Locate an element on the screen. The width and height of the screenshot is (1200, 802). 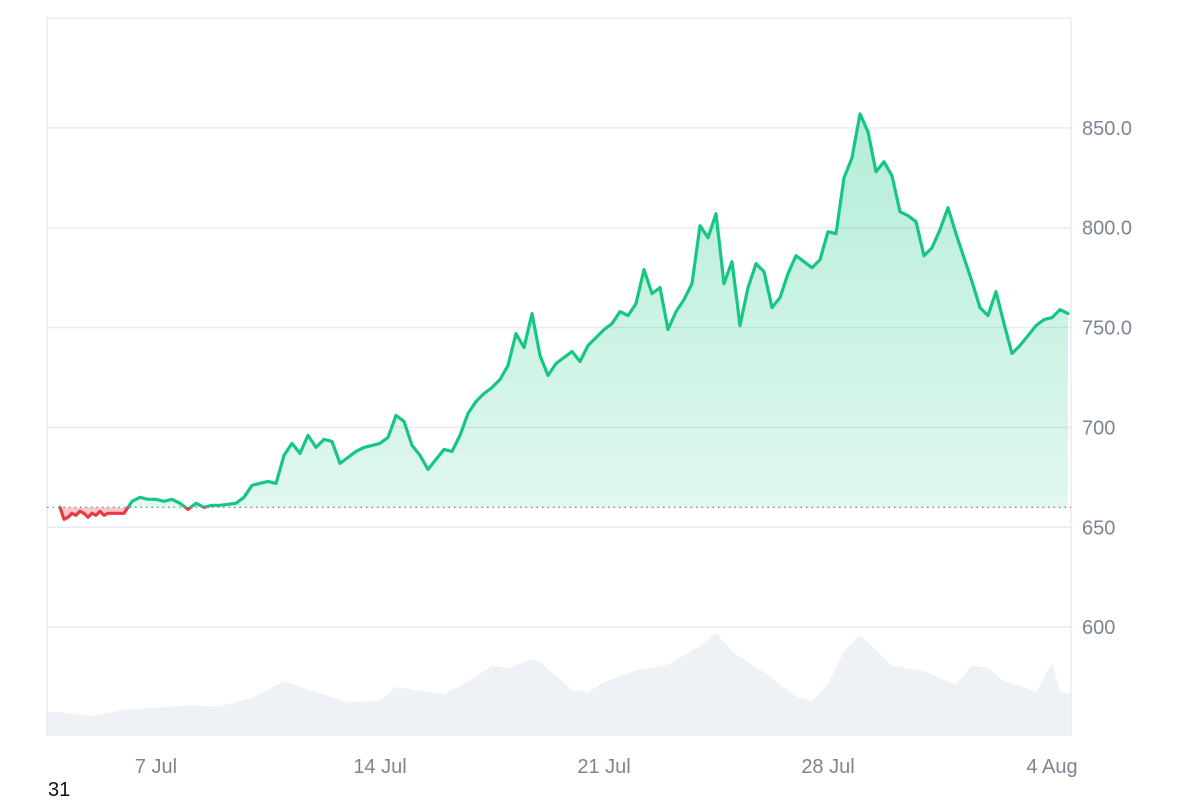
y-tick-label: 850.0 is located at coordinates (1107, 129).